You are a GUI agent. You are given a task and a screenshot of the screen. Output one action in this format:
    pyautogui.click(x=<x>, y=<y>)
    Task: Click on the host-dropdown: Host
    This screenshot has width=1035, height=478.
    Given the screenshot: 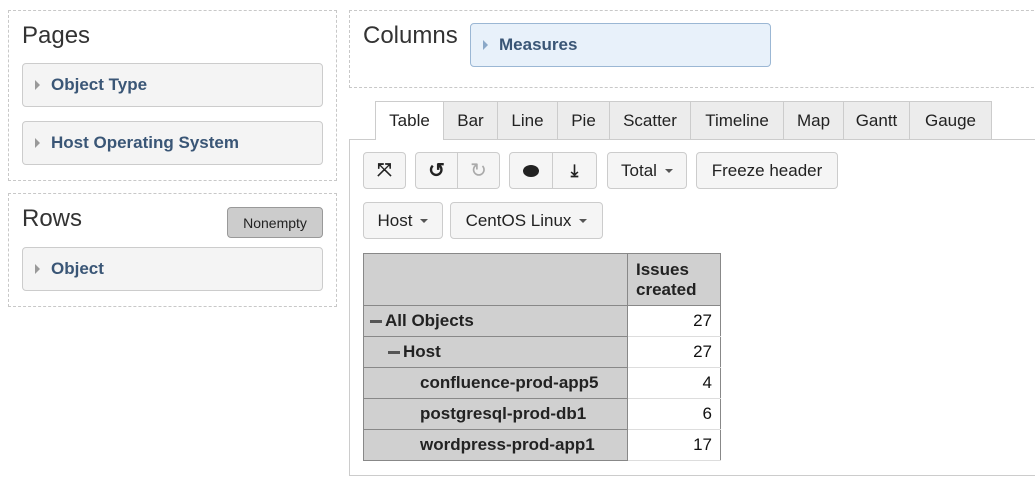 What is the action you would take?
    pyautogui.click(x=403, y=220)
    